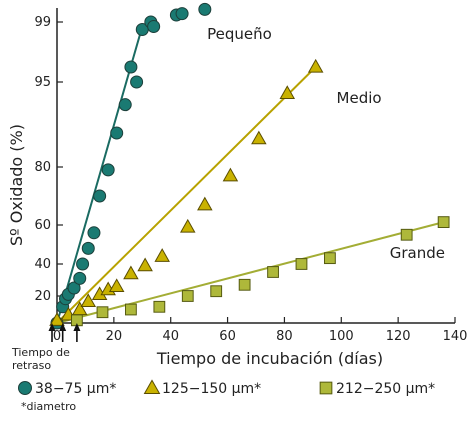 The width and height of the screenshot is (470, 421). Describe the element at coordinates (170, 336) in the screenshot. I see `x-tick-label-40: 40` at that location.